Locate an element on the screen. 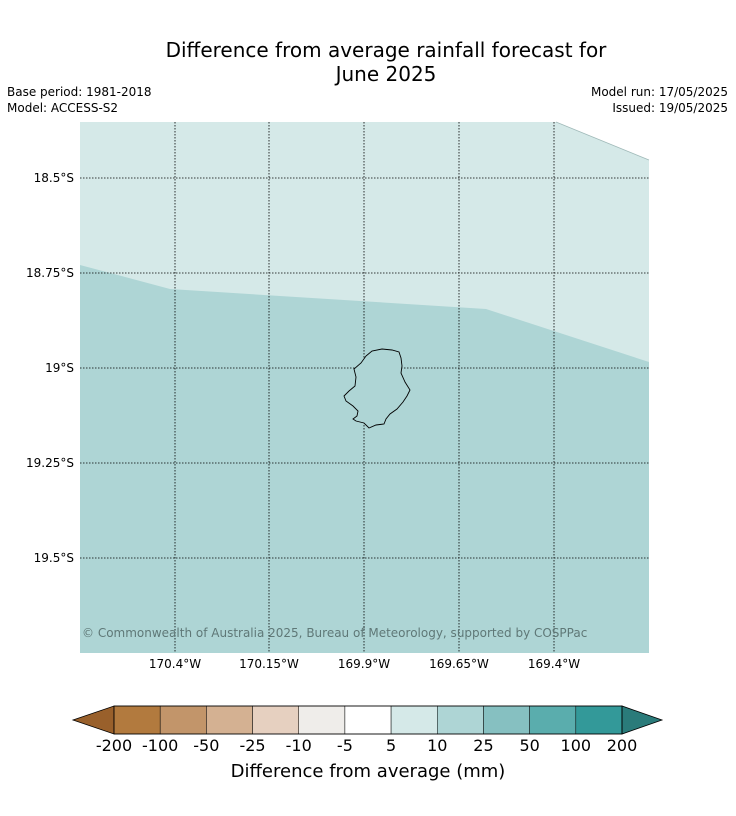 The image size is (736, 816). lat-label-19: 19°S is located at coordinates (59, 368).